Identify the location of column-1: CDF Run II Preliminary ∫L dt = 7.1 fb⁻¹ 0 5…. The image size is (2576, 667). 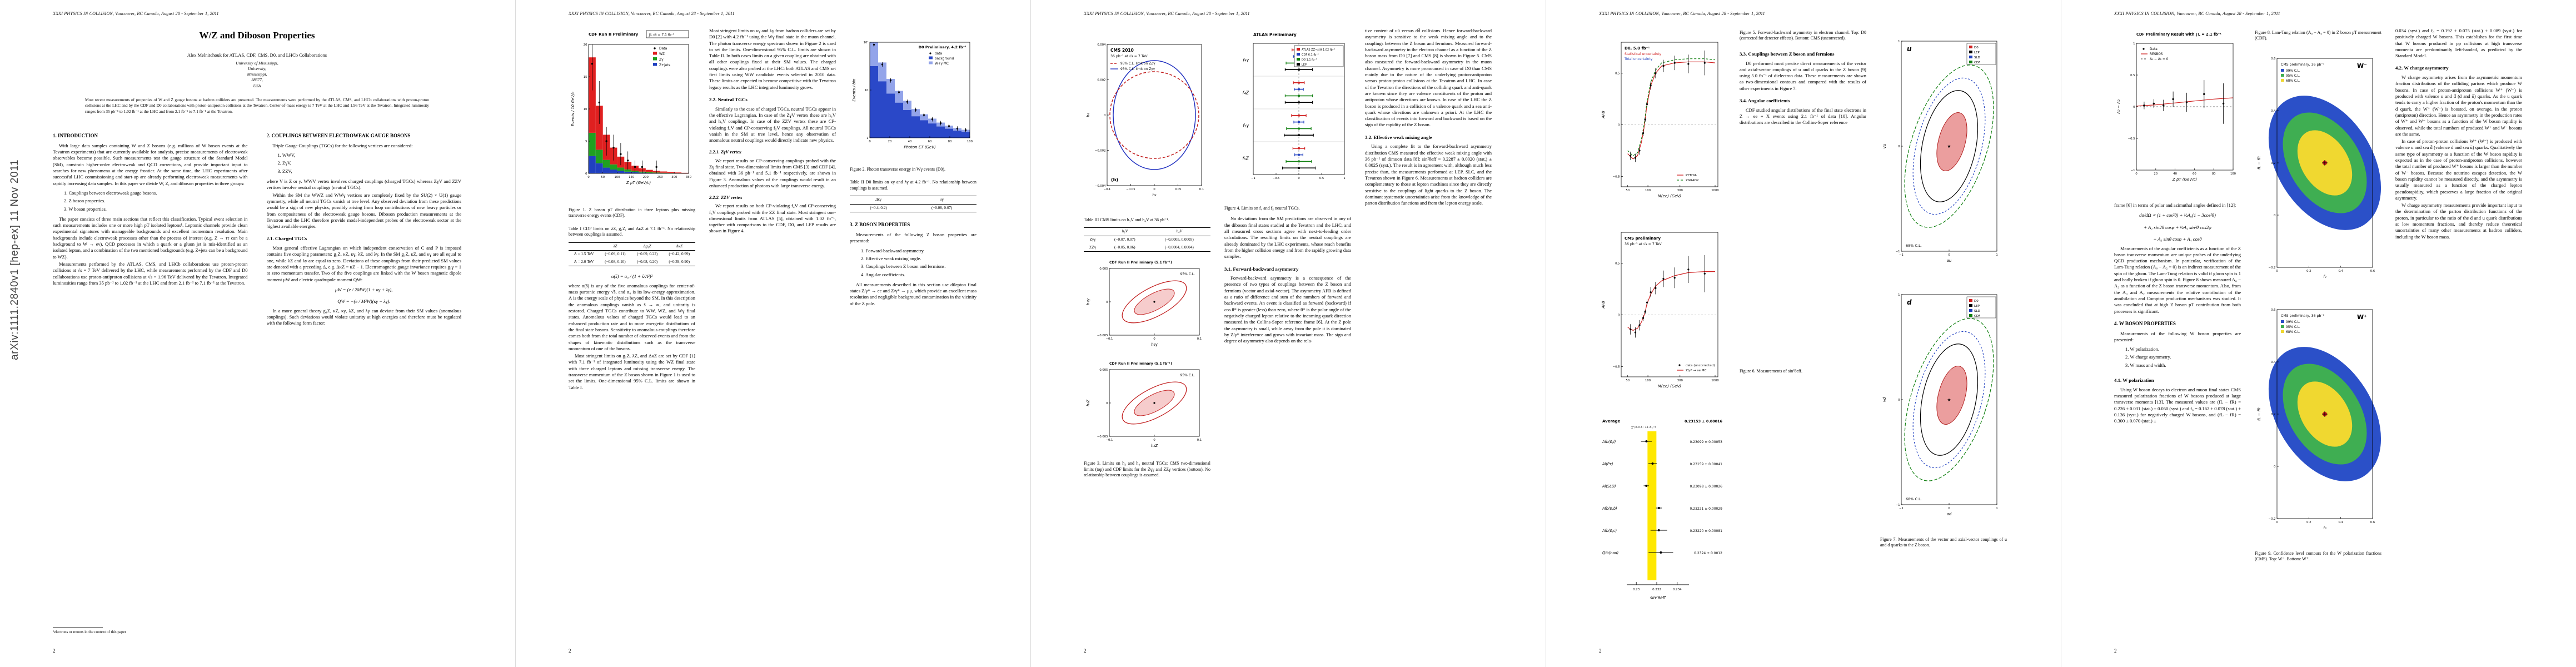
(632, 331).